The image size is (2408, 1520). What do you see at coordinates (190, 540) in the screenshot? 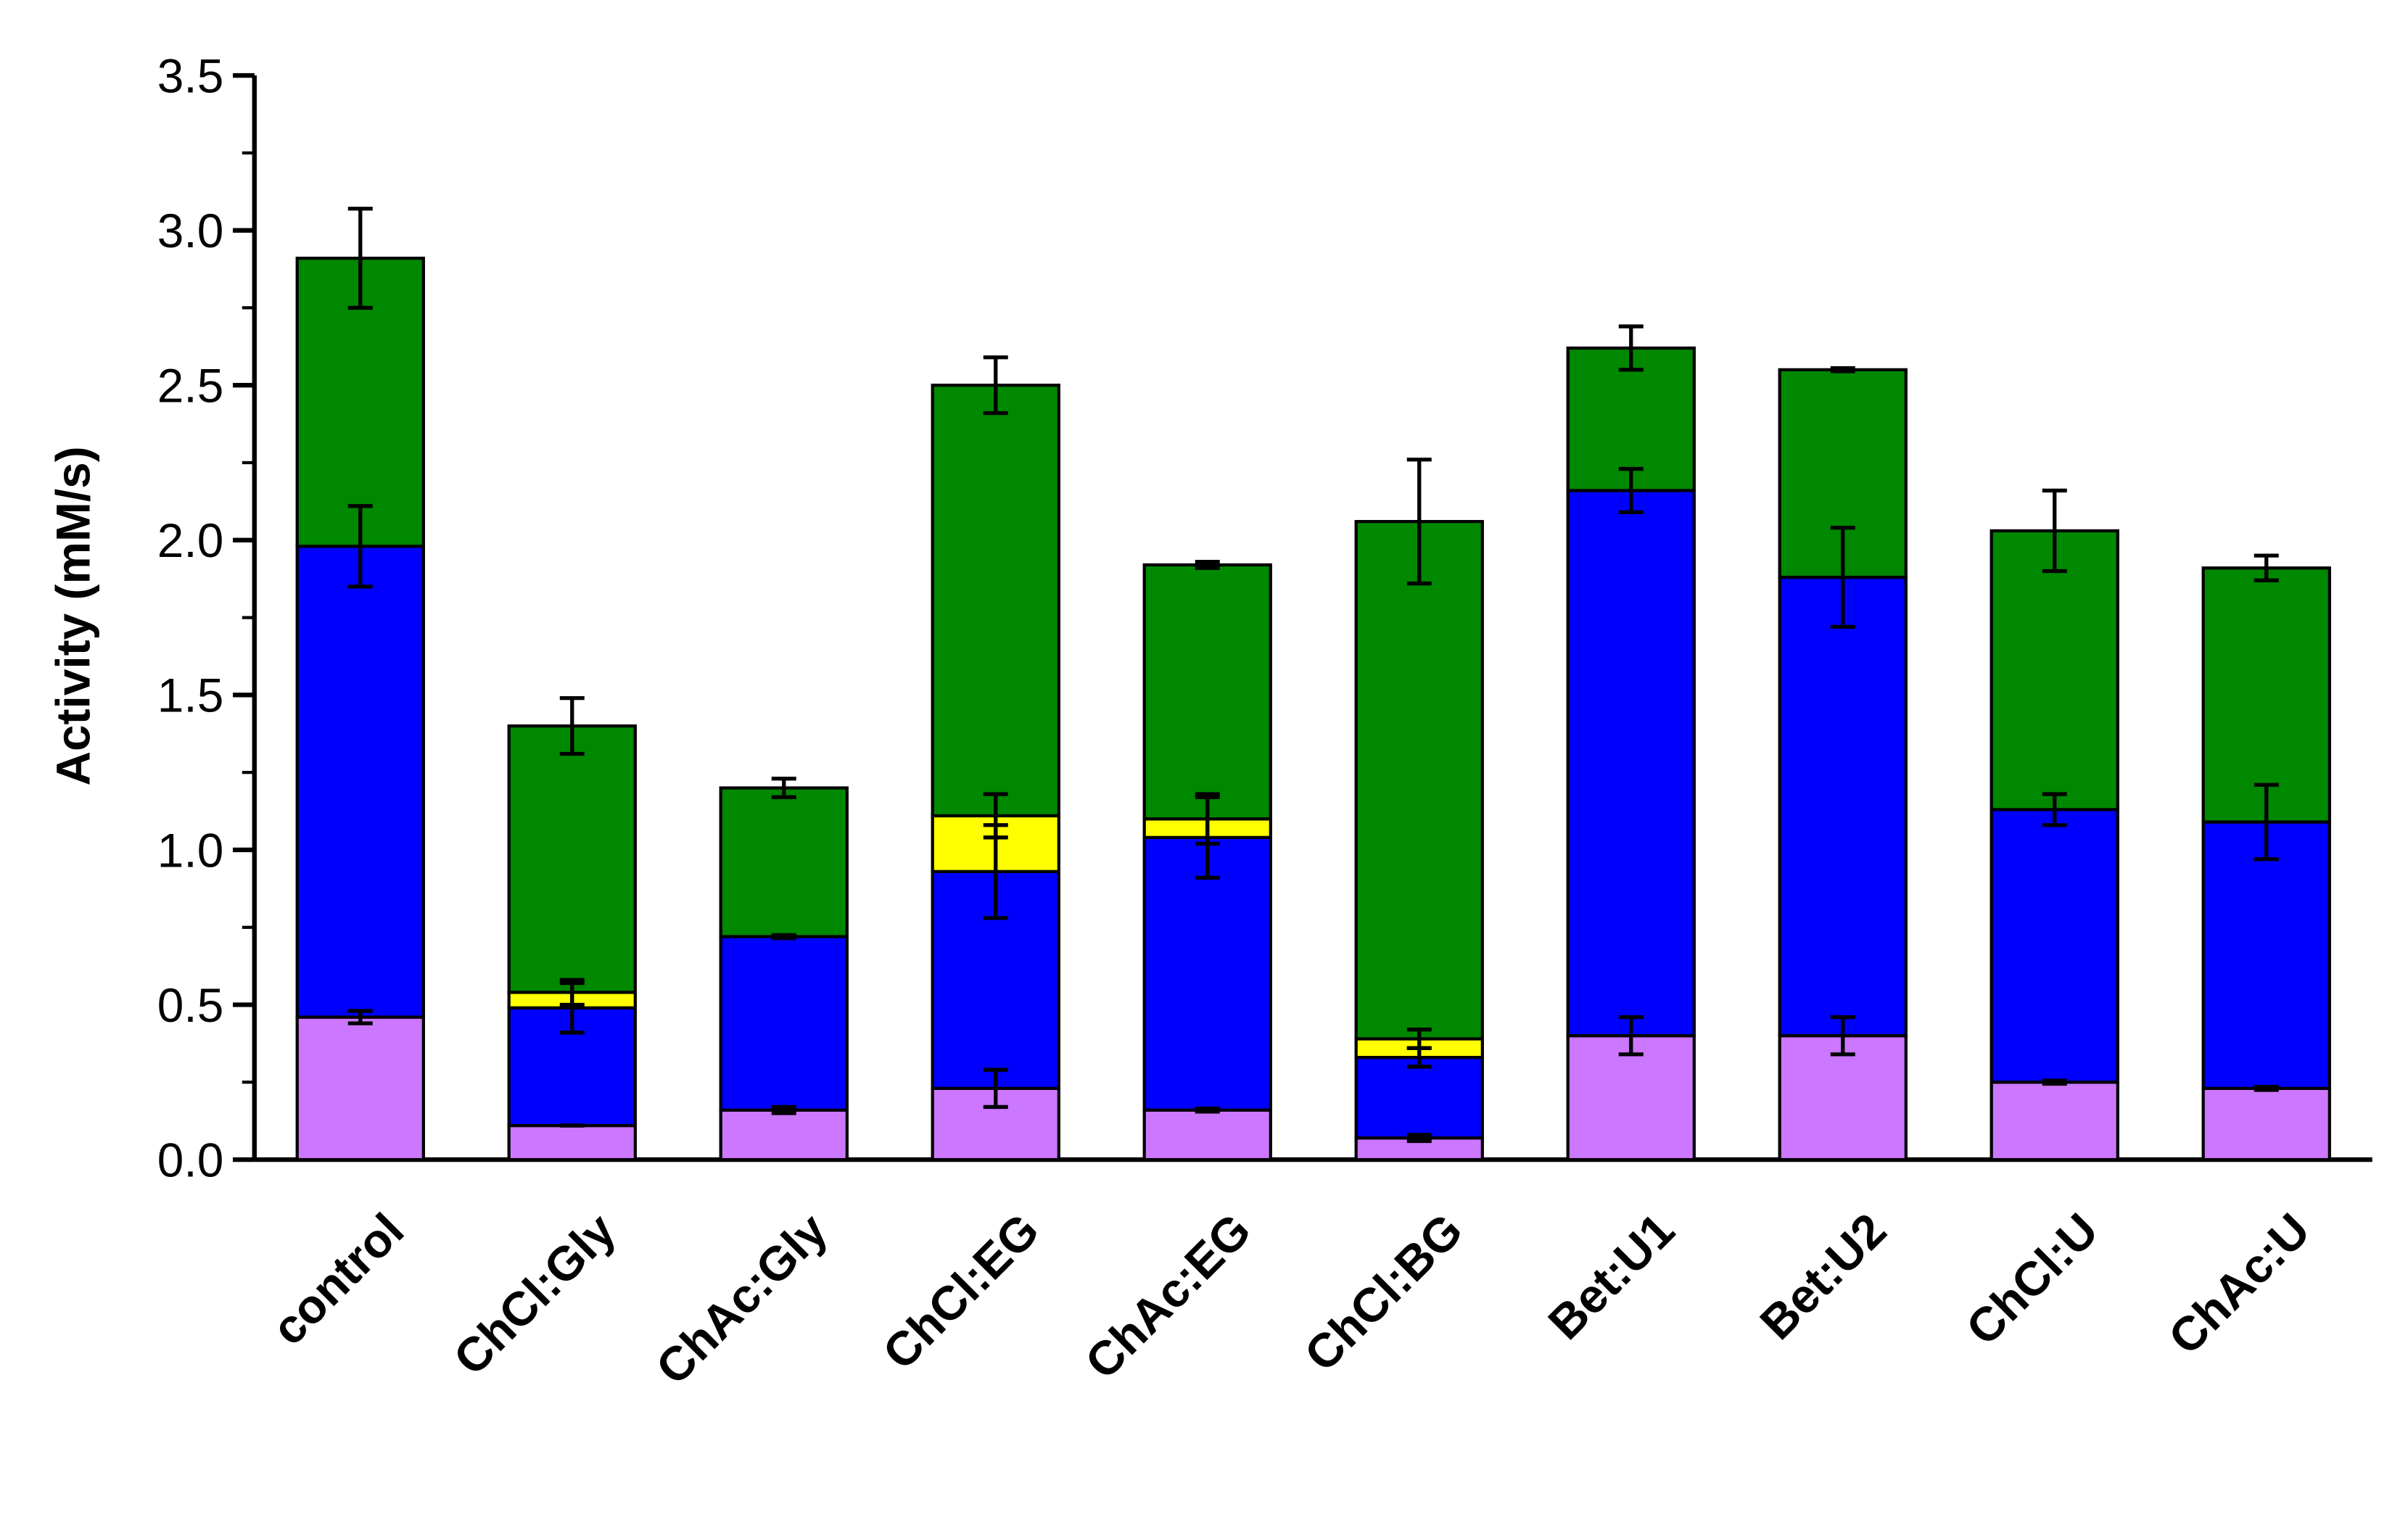
I see `y-tick-label: 2.0` at bounding box center [190, 540].